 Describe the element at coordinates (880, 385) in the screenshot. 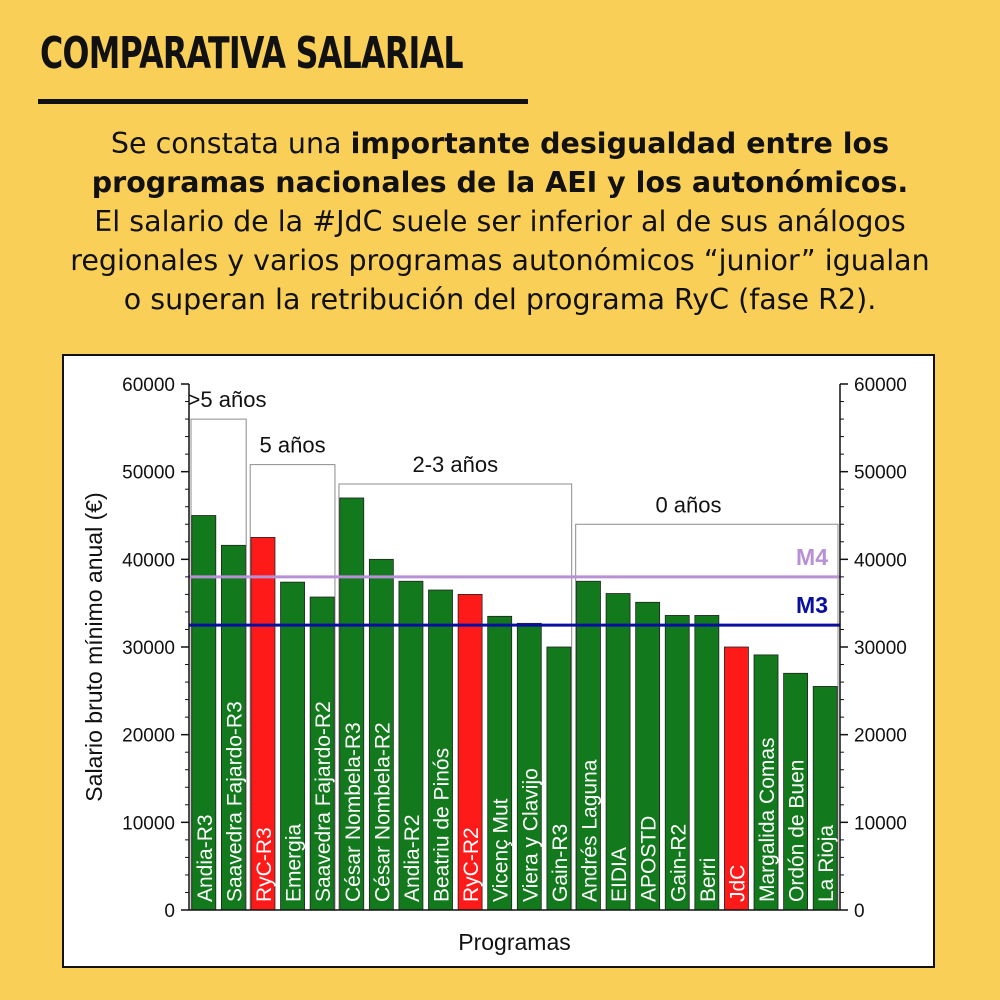

I see `y-tick-label-right: 60000` at that location.